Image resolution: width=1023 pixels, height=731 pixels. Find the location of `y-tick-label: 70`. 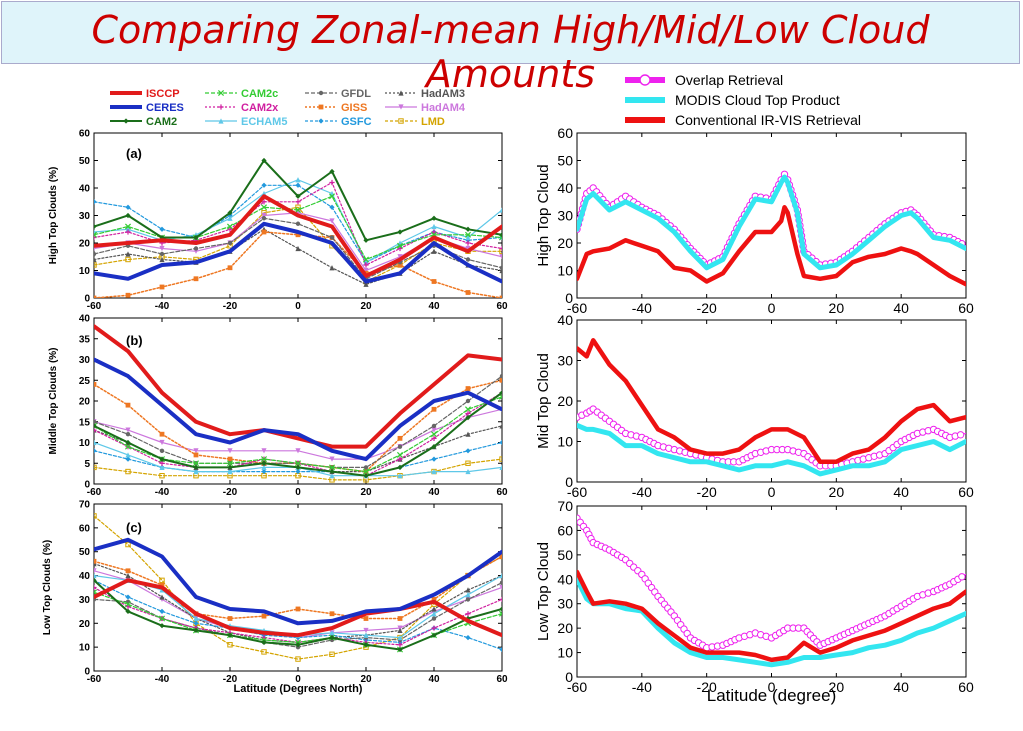

y-tick-label: 70 is located at coordinates (565, 506).